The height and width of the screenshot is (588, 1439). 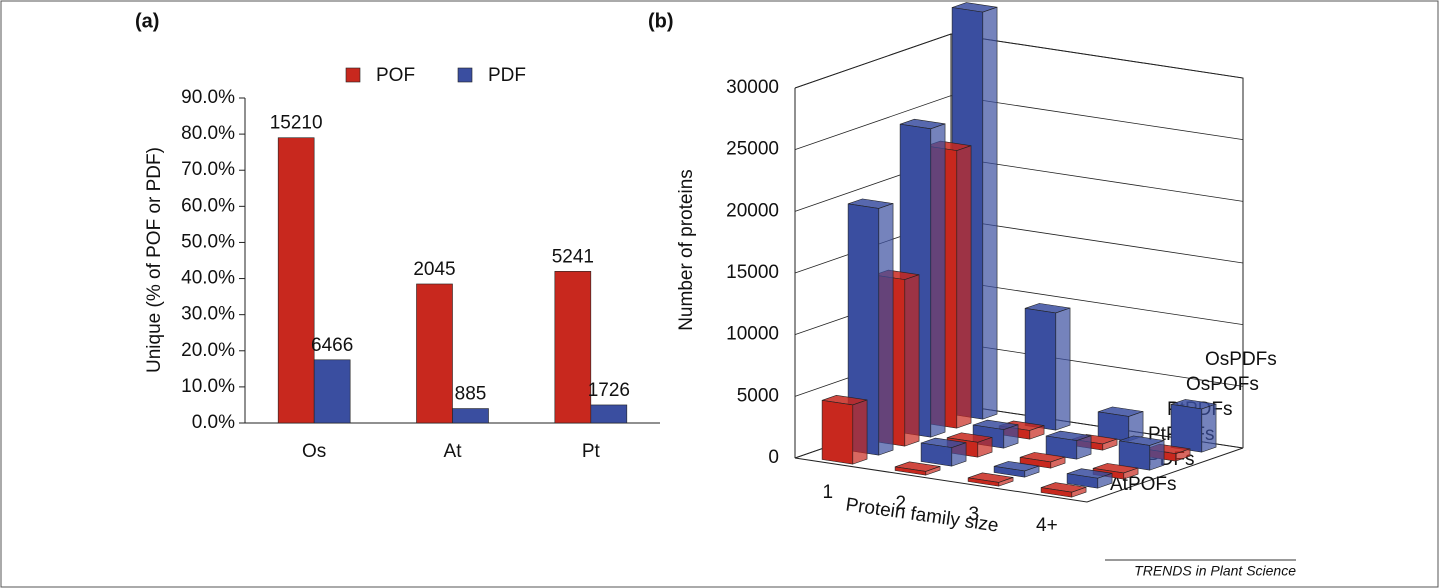 I want to click on y-tick-label: 10.0%, so click(x=208, y=386).